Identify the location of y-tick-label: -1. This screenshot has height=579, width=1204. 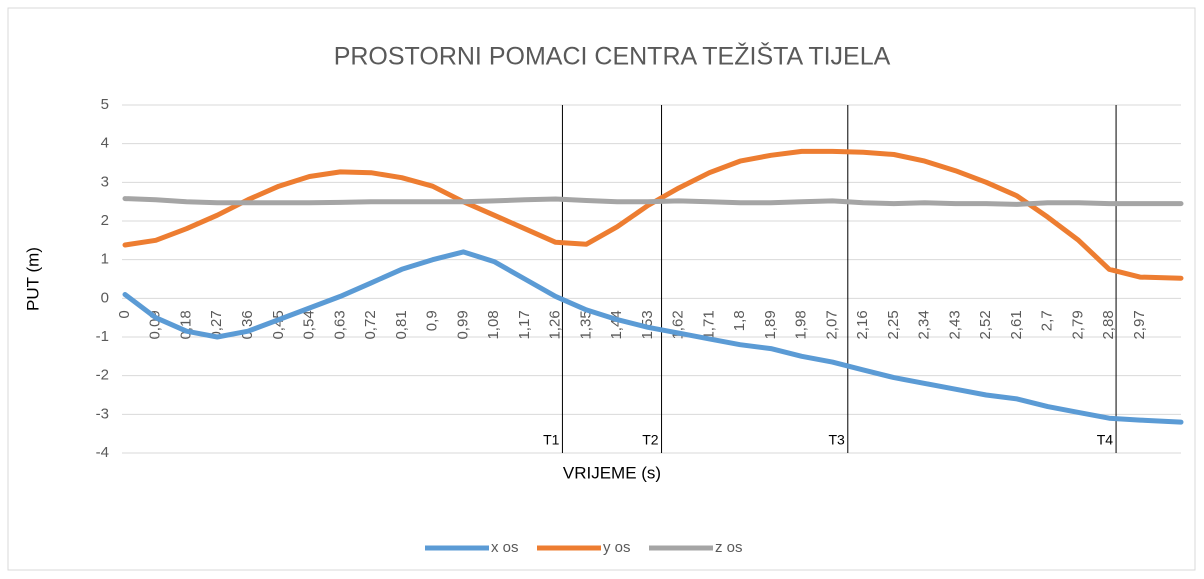
(102, 336).